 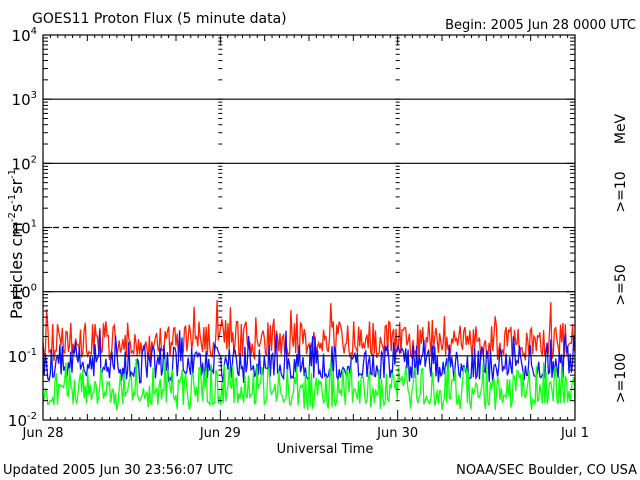 I want to click on y-tick-label: 10⁻², so click(x=22, y=420).